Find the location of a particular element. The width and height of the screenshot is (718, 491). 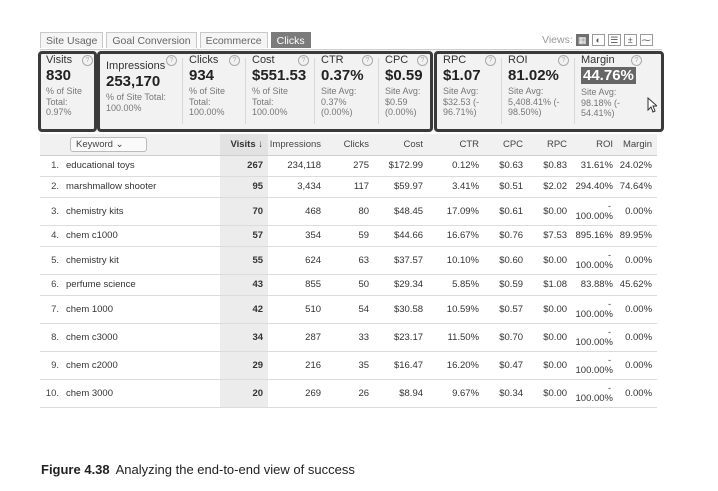

col-cost-header: Cost is located at coordinates (401, 145).